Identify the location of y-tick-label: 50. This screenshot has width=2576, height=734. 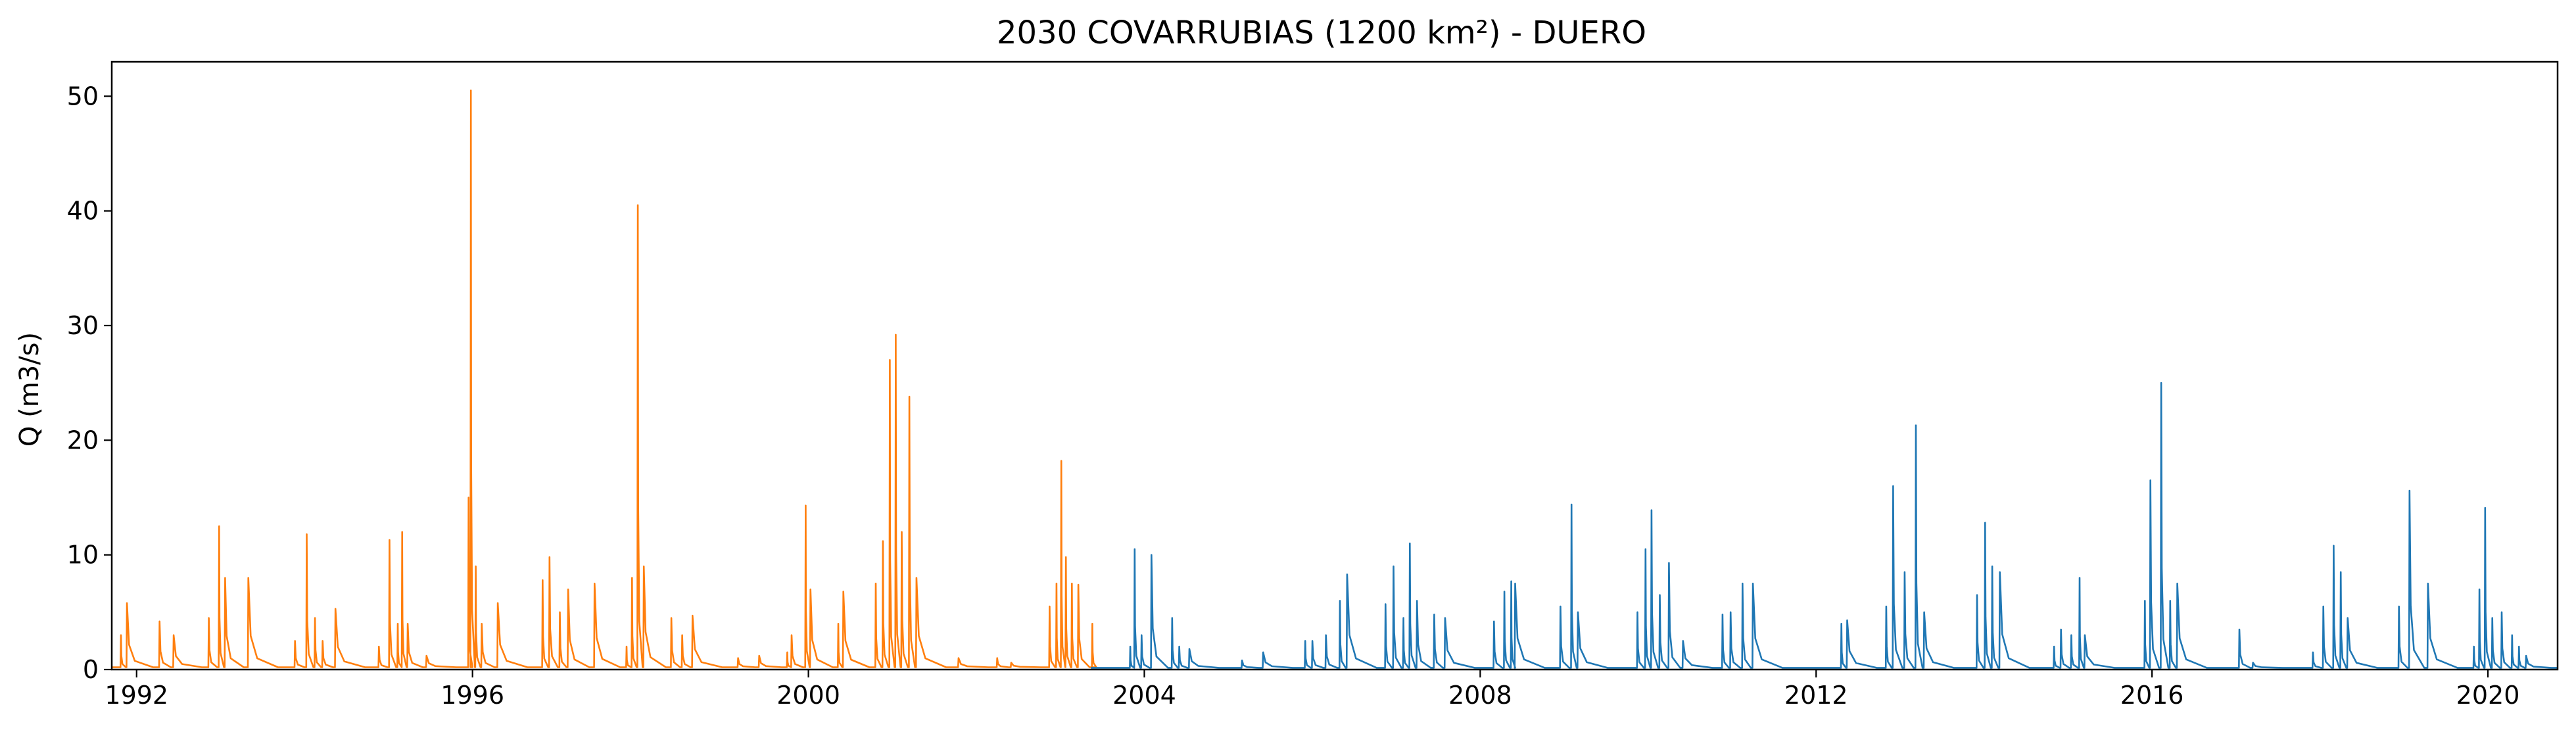
(83, 96).